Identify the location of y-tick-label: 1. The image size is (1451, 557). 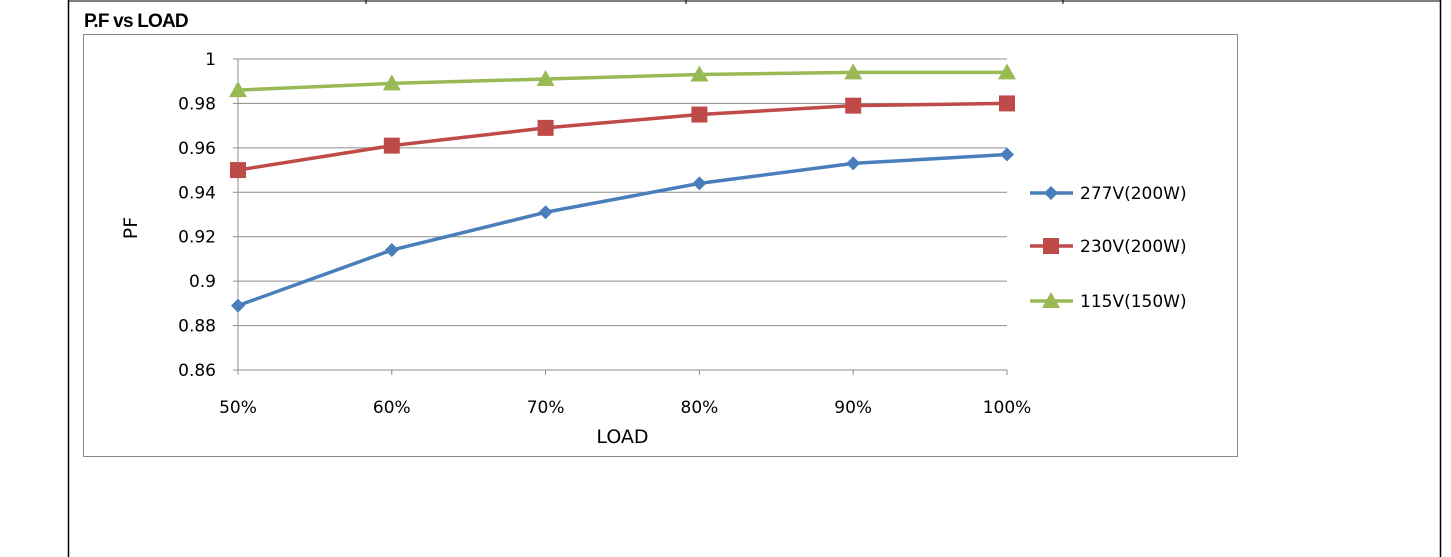
(210, 60).